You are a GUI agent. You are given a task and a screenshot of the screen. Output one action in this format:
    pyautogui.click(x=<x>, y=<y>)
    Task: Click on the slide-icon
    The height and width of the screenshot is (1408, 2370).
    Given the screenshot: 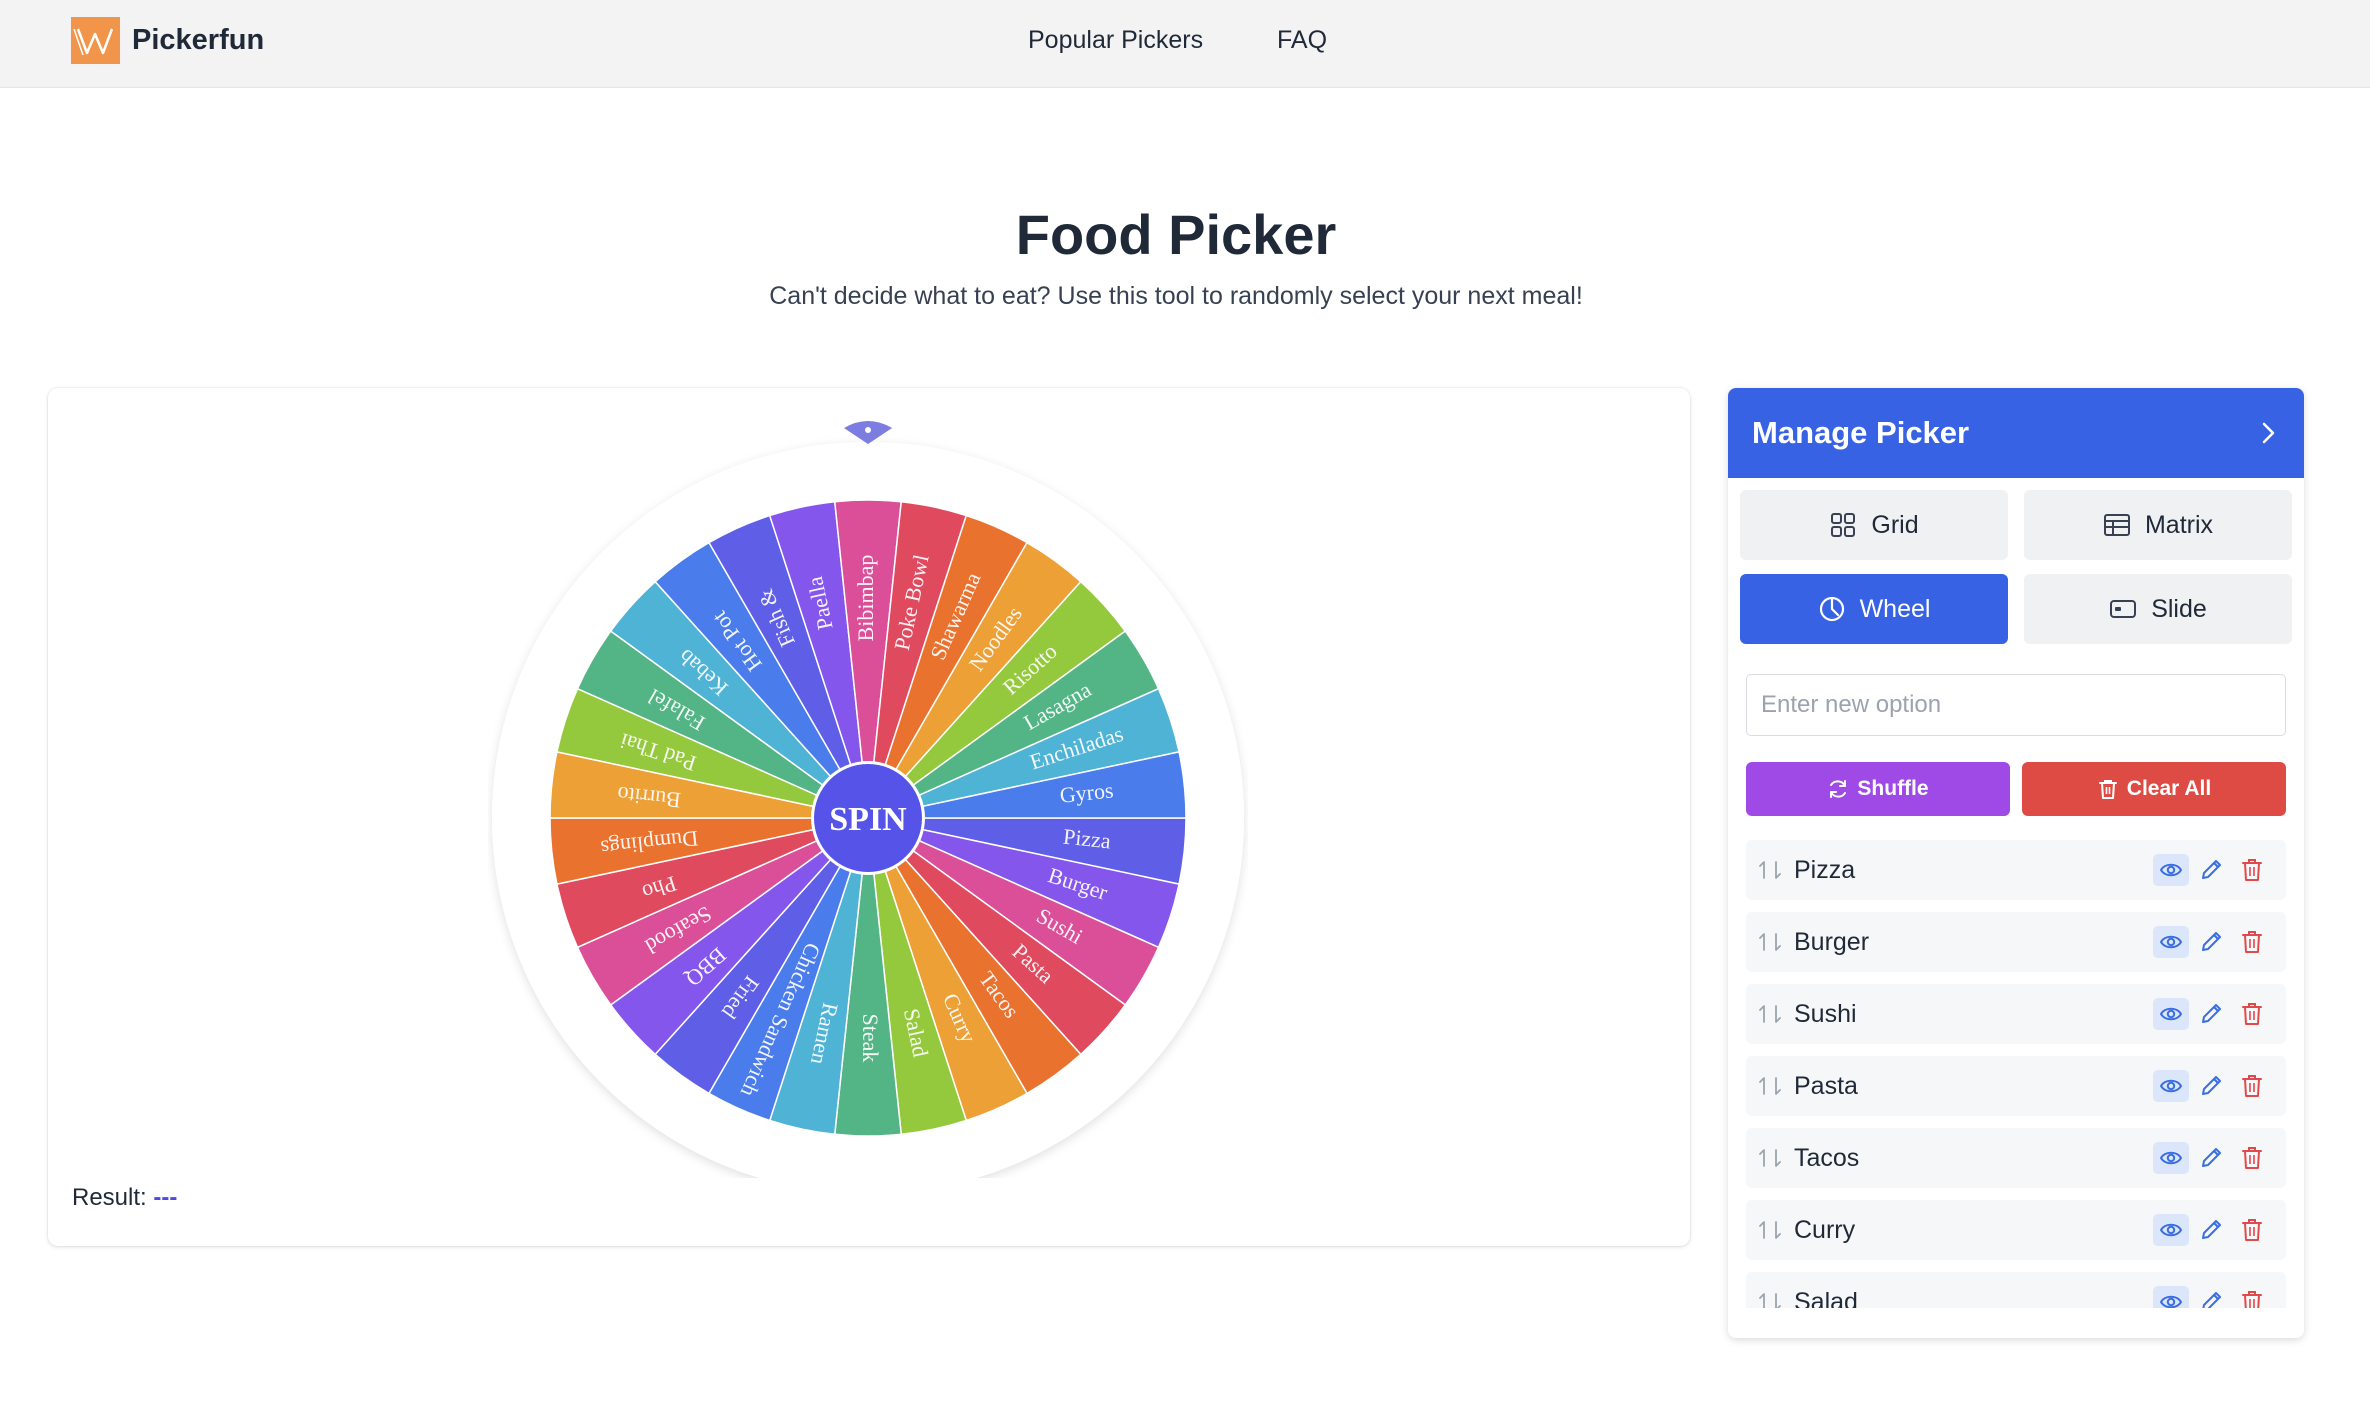 What is the action you would take?
    pyautogui.click(x=2123, y=609)
    